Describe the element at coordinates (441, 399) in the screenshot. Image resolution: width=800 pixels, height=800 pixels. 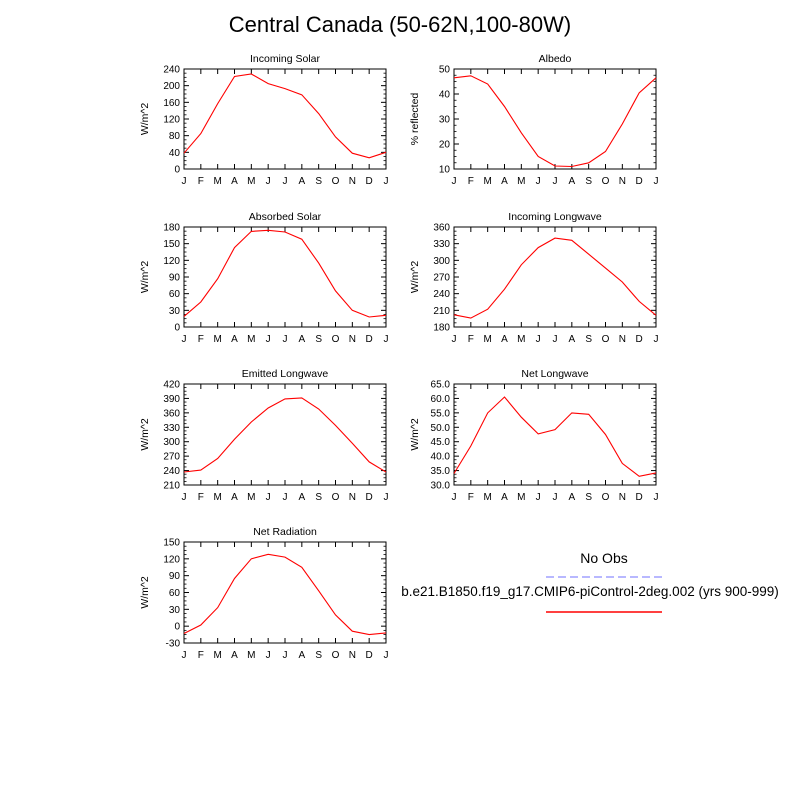
I see `y-tick-label: 60.0` at that location.